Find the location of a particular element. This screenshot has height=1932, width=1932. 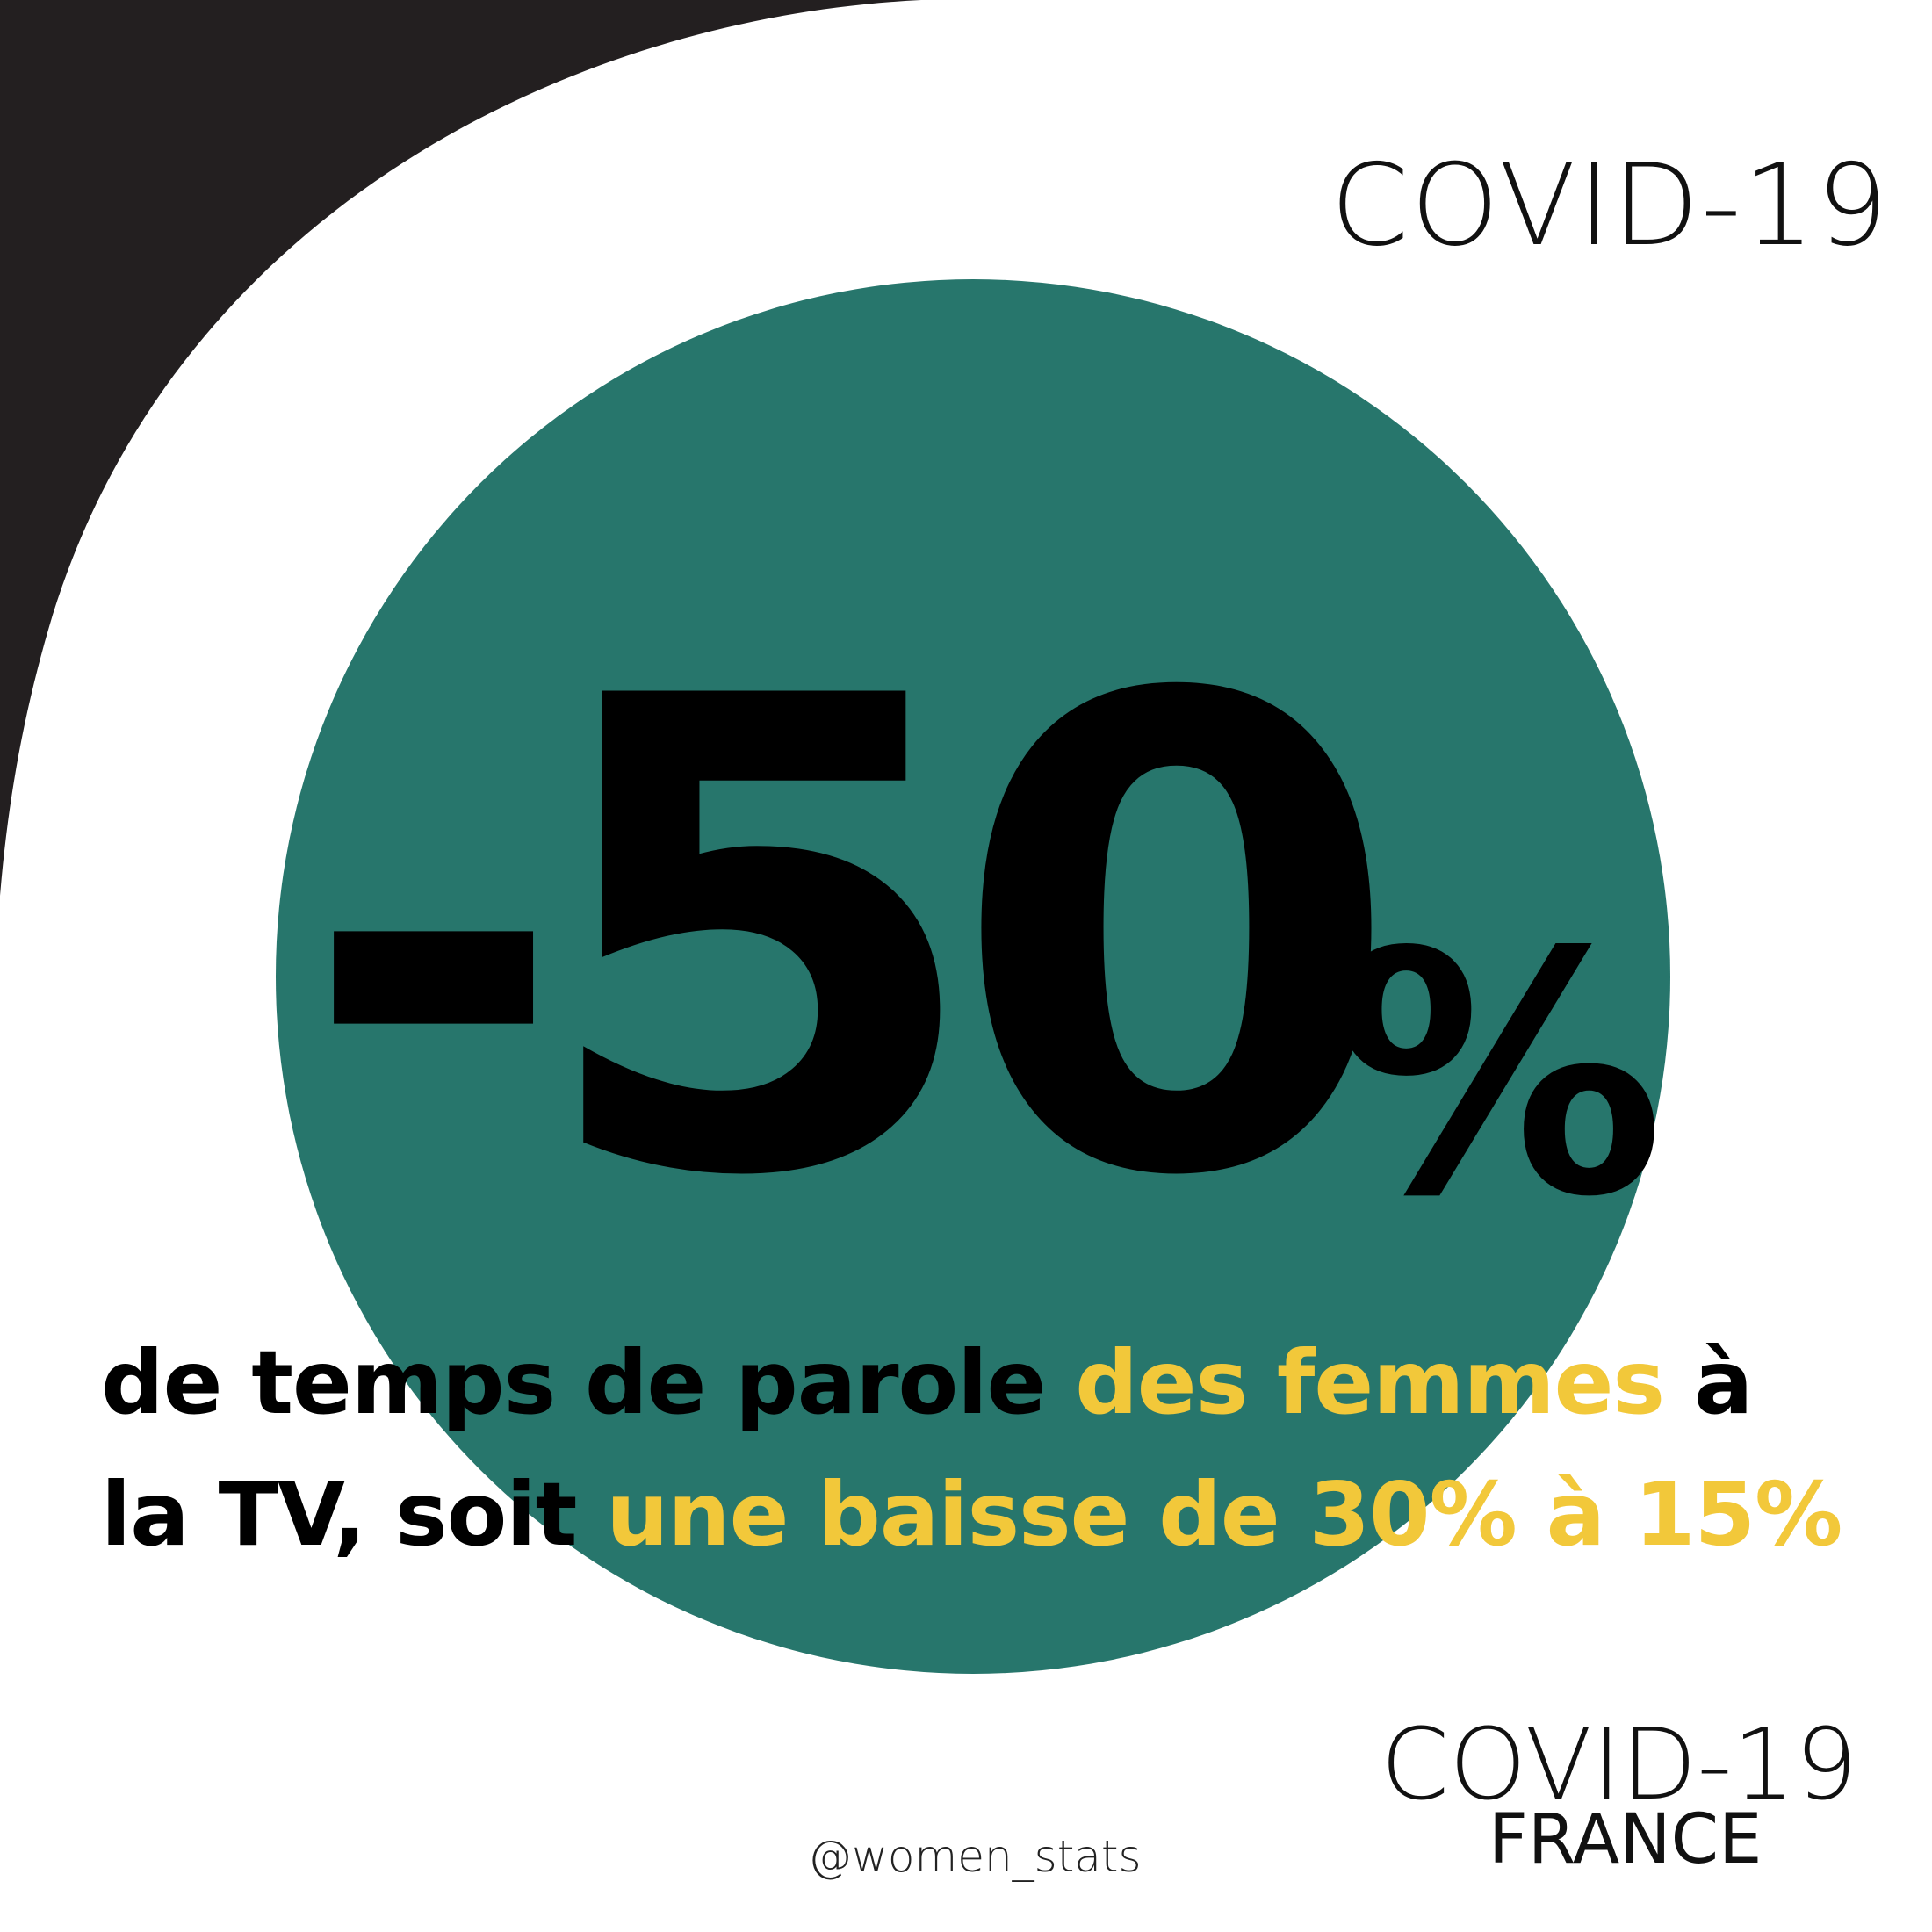

description-line-2: la TV, soit une baisse de 30% à 15% is located at coordinates (971, 1515).